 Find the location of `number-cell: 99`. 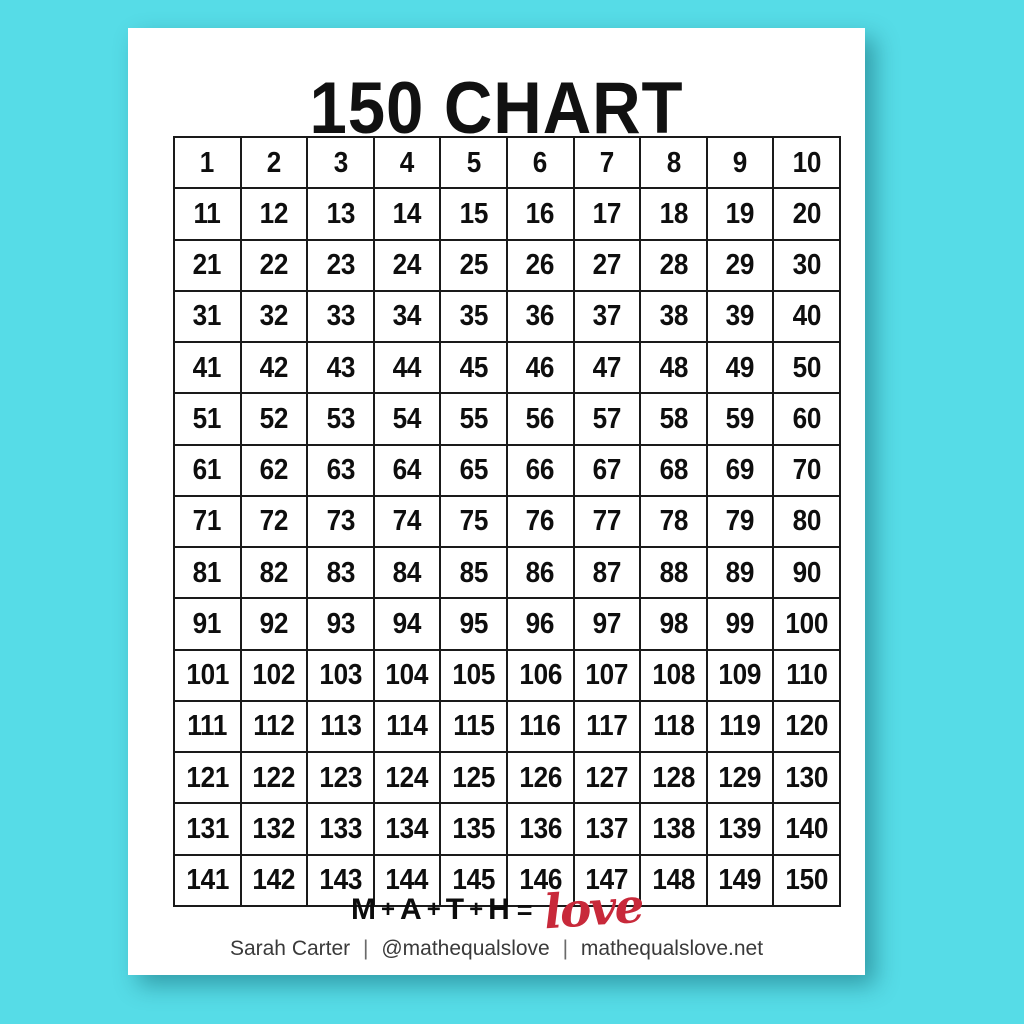

number-cell: 99 is located at coordinates (740, 624).